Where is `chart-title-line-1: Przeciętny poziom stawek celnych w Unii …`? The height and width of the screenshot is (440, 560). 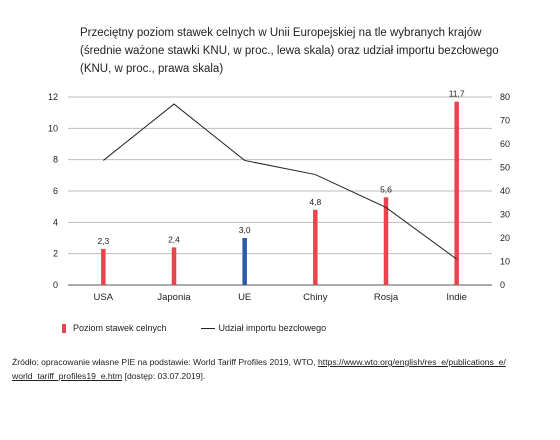
chart-title-line-1: Przeciętny poziom stawek celnych w Unii … is located at coordinates (281, 33).